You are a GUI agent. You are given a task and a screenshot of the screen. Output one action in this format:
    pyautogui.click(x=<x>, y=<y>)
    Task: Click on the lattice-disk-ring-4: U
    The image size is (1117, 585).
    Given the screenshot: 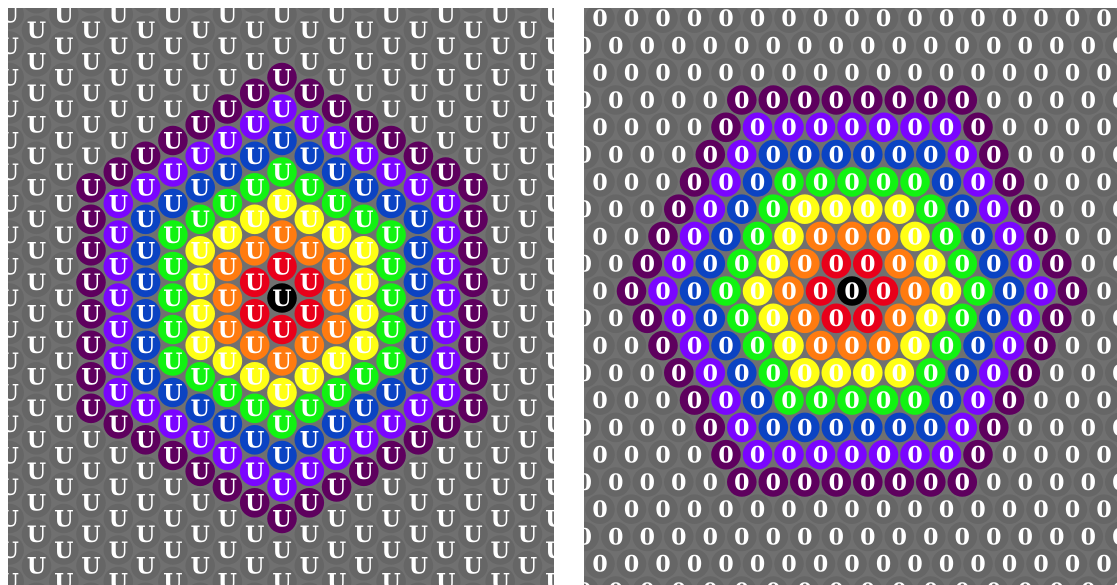 What is the action you would take?
    pyautogui.click(x=254, y=408)
    